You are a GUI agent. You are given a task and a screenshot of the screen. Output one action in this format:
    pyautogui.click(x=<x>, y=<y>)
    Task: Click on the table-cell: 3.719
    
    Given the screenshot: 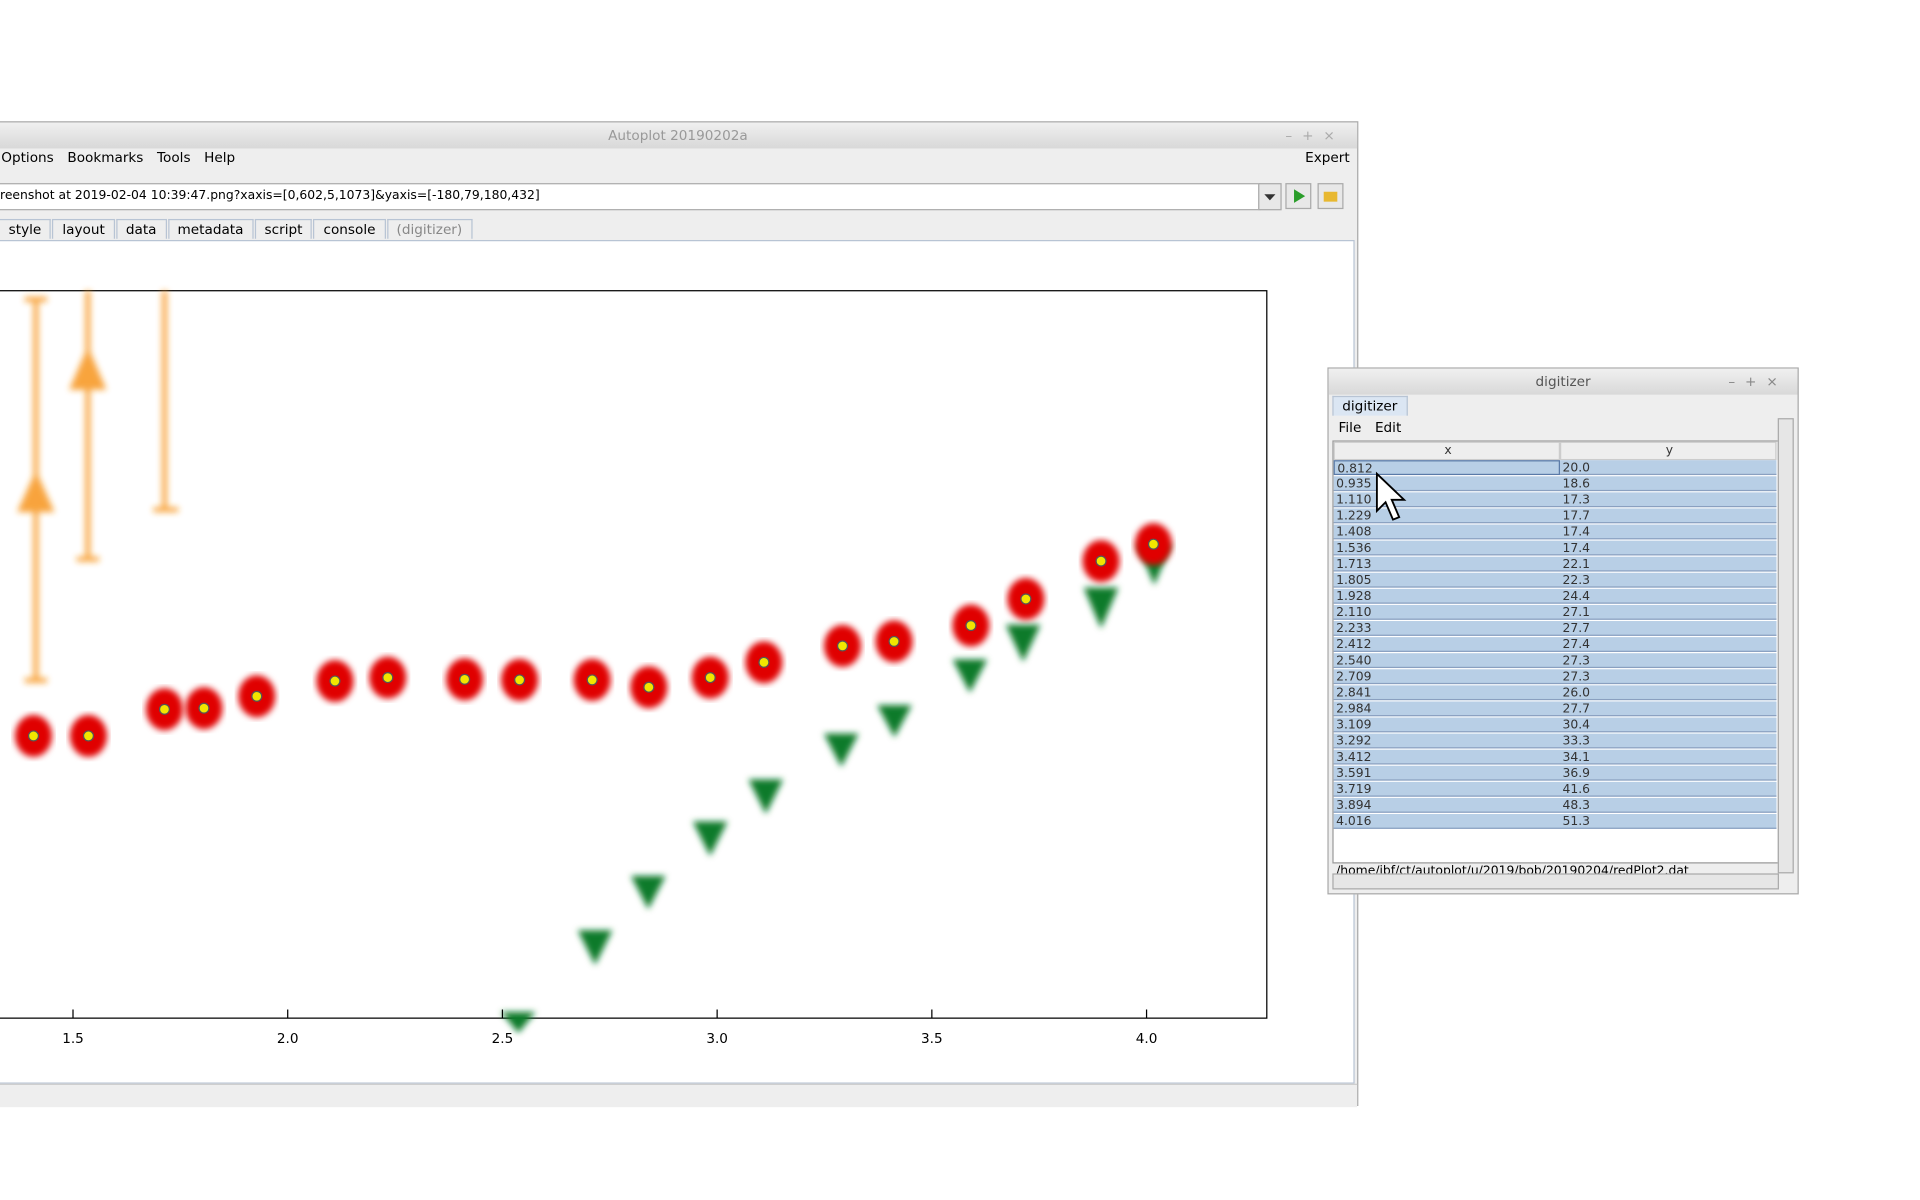 What is the action you would take?
    pyautogui.click(x=1446, y=789)
    